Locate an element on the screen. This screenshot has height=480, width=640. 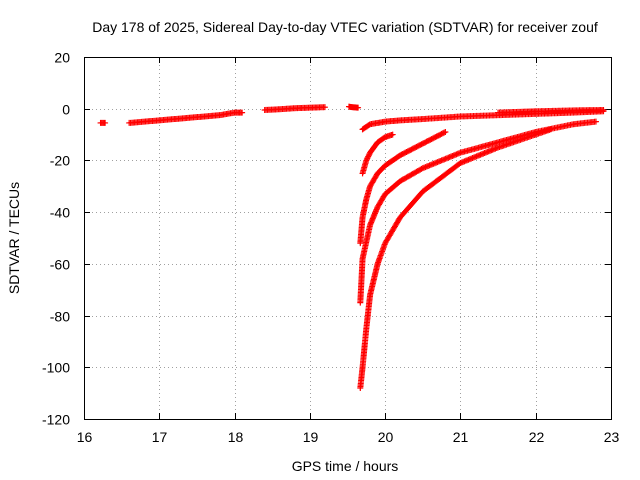
x-tick-label: 22 is located at coordinates (537, 437).